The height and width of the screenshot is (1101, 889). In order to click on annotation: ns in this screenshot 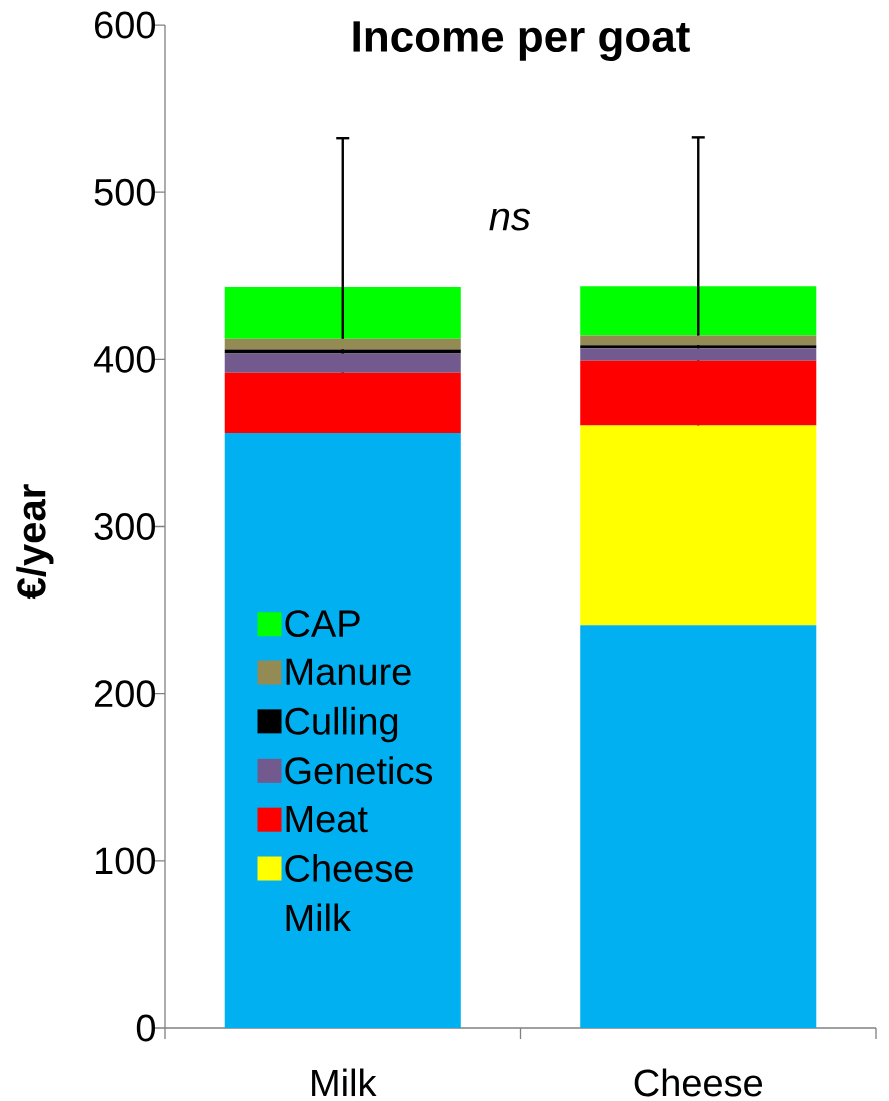, I will do `click(510, 219)`.